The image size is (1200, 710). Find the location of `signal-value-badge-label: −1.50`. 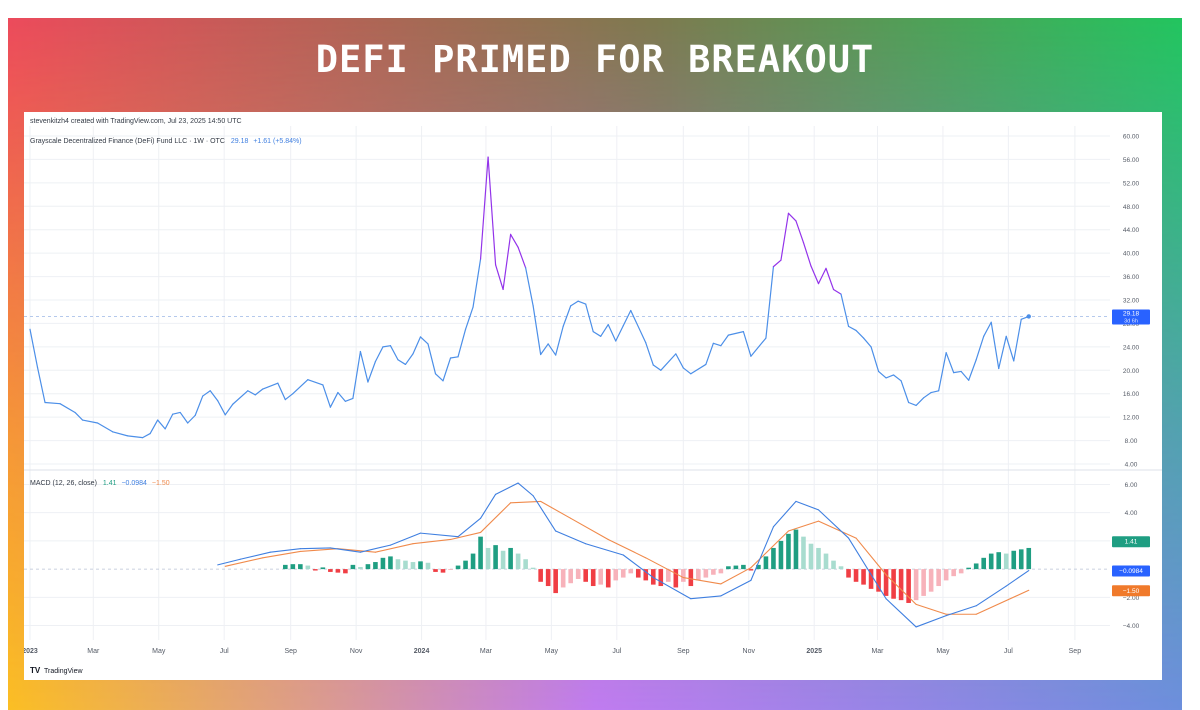

signal-value-badge-label: −1.50 is located at coordinates (1131, 591).